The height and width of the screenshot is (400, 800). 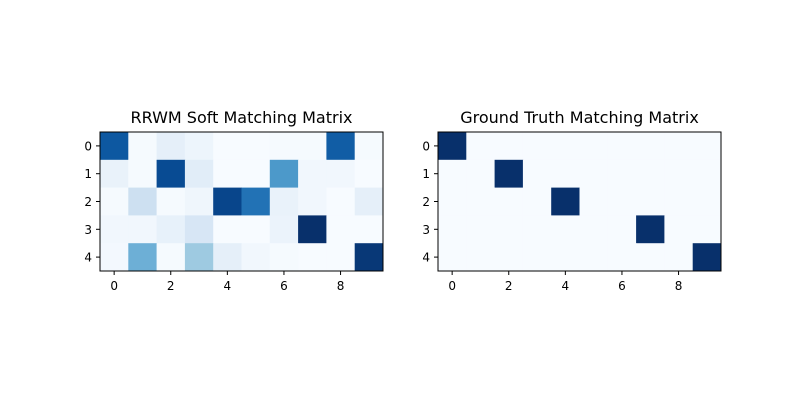 I want to click on x-tick-label-0-8: 8, so click(x=341, y=286).